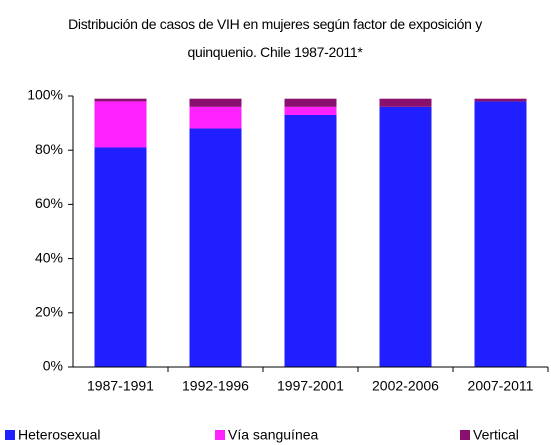 The image size is (551, 445). I want to click on y-tick-label: 100%, so click(45, 95).